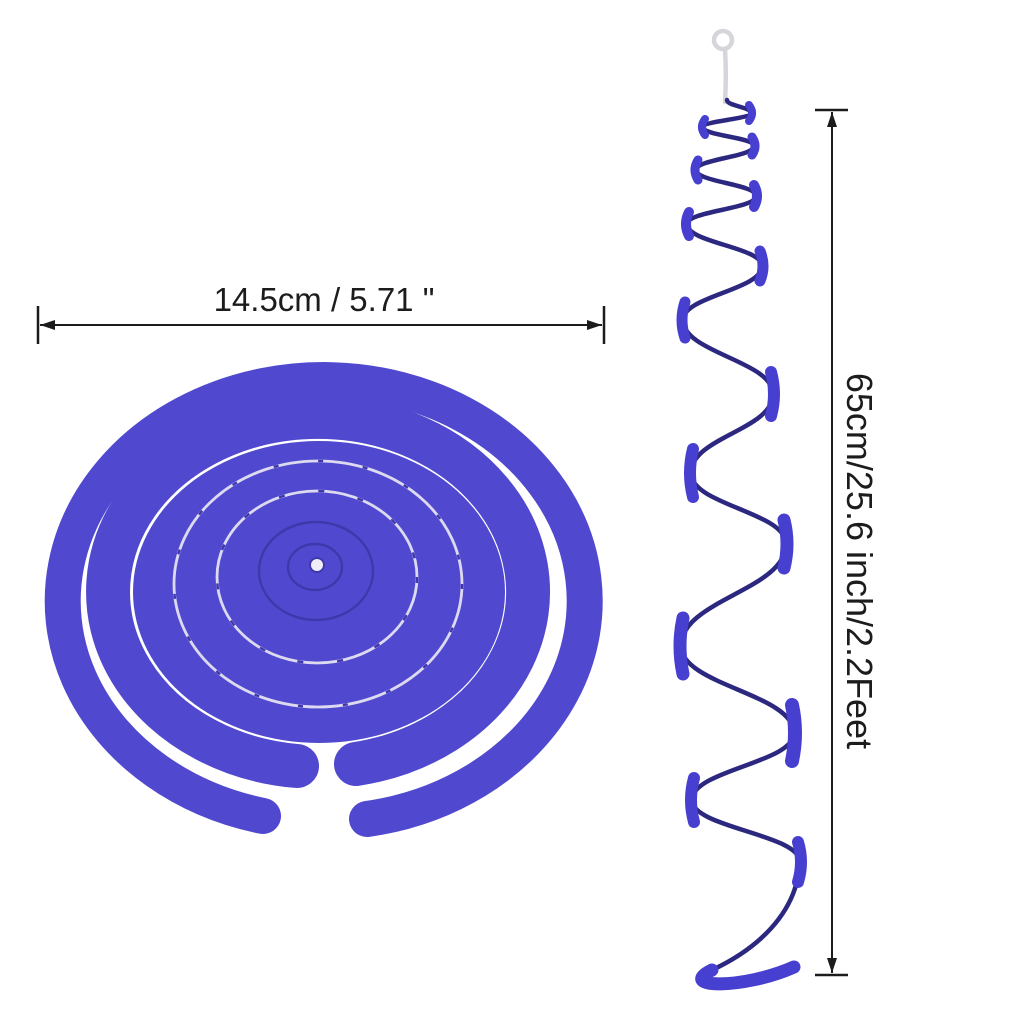 This screenshot has height=1024, width=1024. I want to click on coil-body, so click(319, 592).